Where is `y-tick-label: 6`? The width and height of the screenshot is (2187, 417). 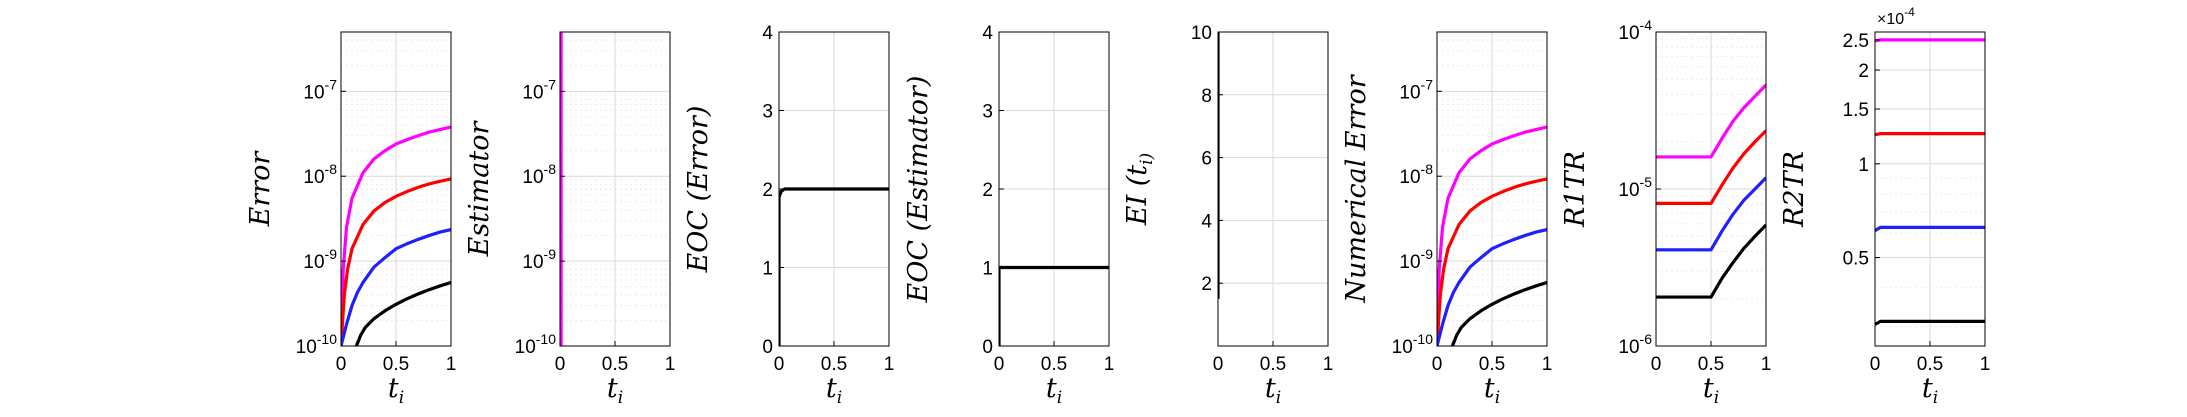
y-tick-label: 6 is located at coordinates (1206, 159).